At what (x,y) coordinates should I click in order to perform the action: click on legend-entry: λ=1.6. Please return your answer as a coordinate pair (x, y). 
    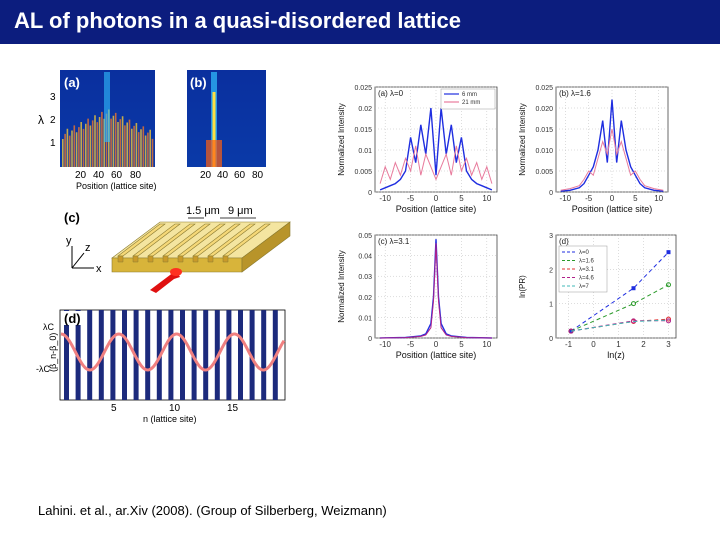
    Looking at the image, I should click on (587, 262).